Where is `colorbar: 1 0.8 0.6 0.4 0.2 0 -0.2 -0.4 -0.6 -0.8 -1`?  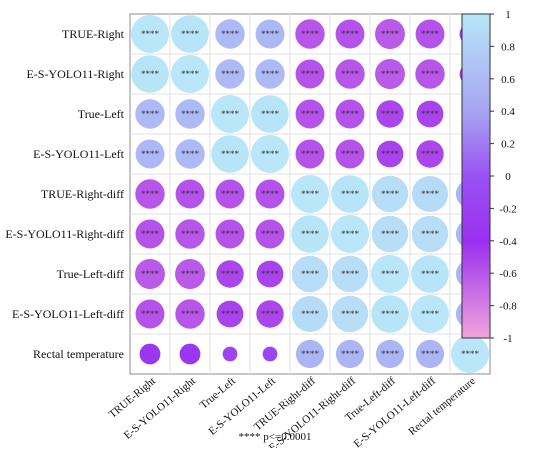
colorbar: 1 0.8 0.6 0.4 0.2 0 -0.2 -0.4 -0.6 -0.8 -1 is located at coordinates (489, 177).